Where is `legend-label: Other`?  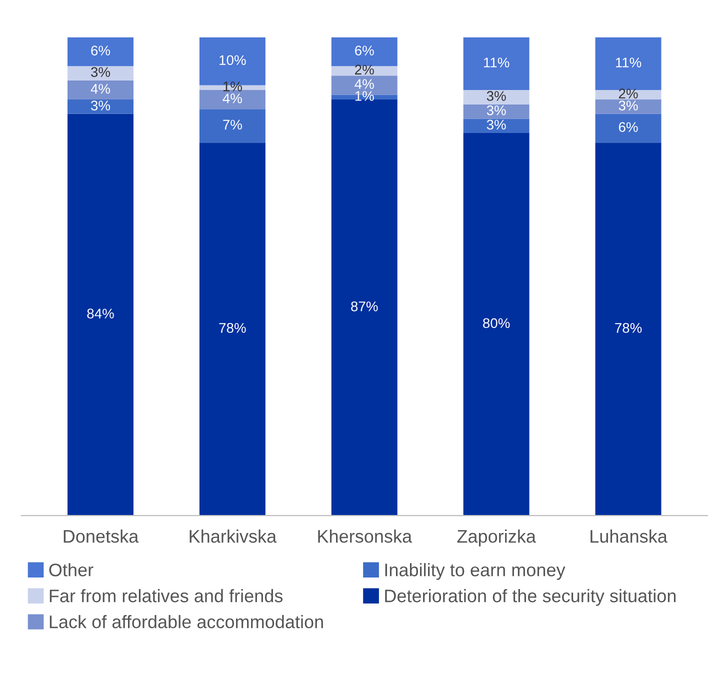 legend-label: Other is located at coordinates (71, 569).